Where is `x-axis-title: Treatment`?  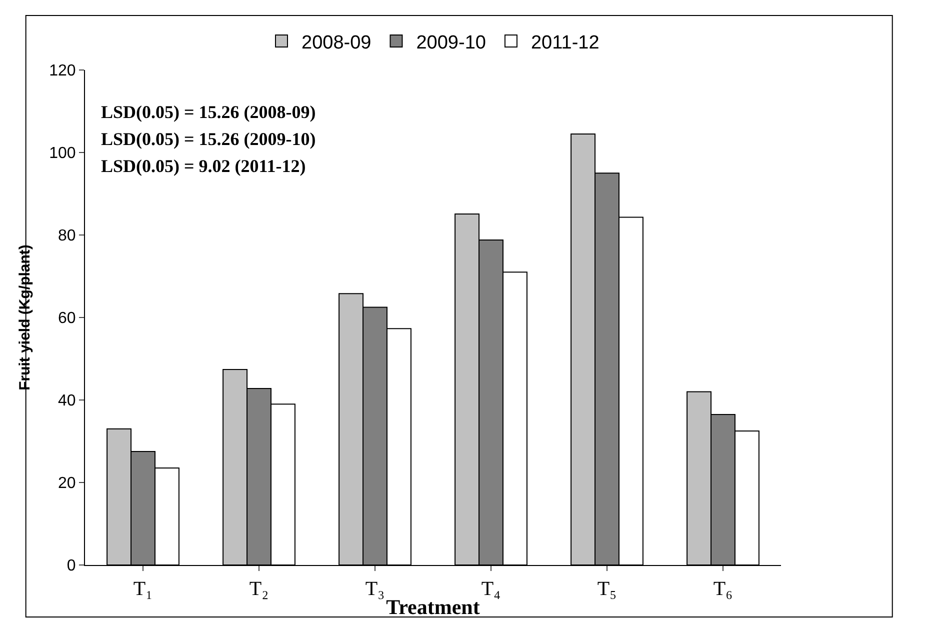
x-axis-title: Treatment is located at coordinates (433, 607).